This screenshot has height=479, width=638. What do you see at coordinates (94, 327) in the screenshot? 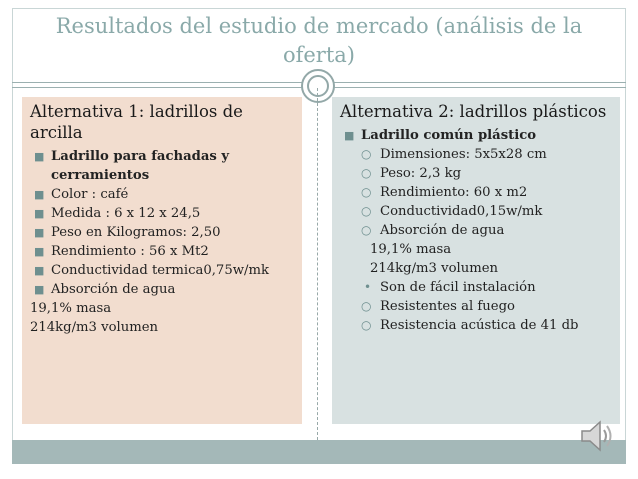
I see `left-extra: 214kg/m3 volumen` at bounding box center [94, 327].